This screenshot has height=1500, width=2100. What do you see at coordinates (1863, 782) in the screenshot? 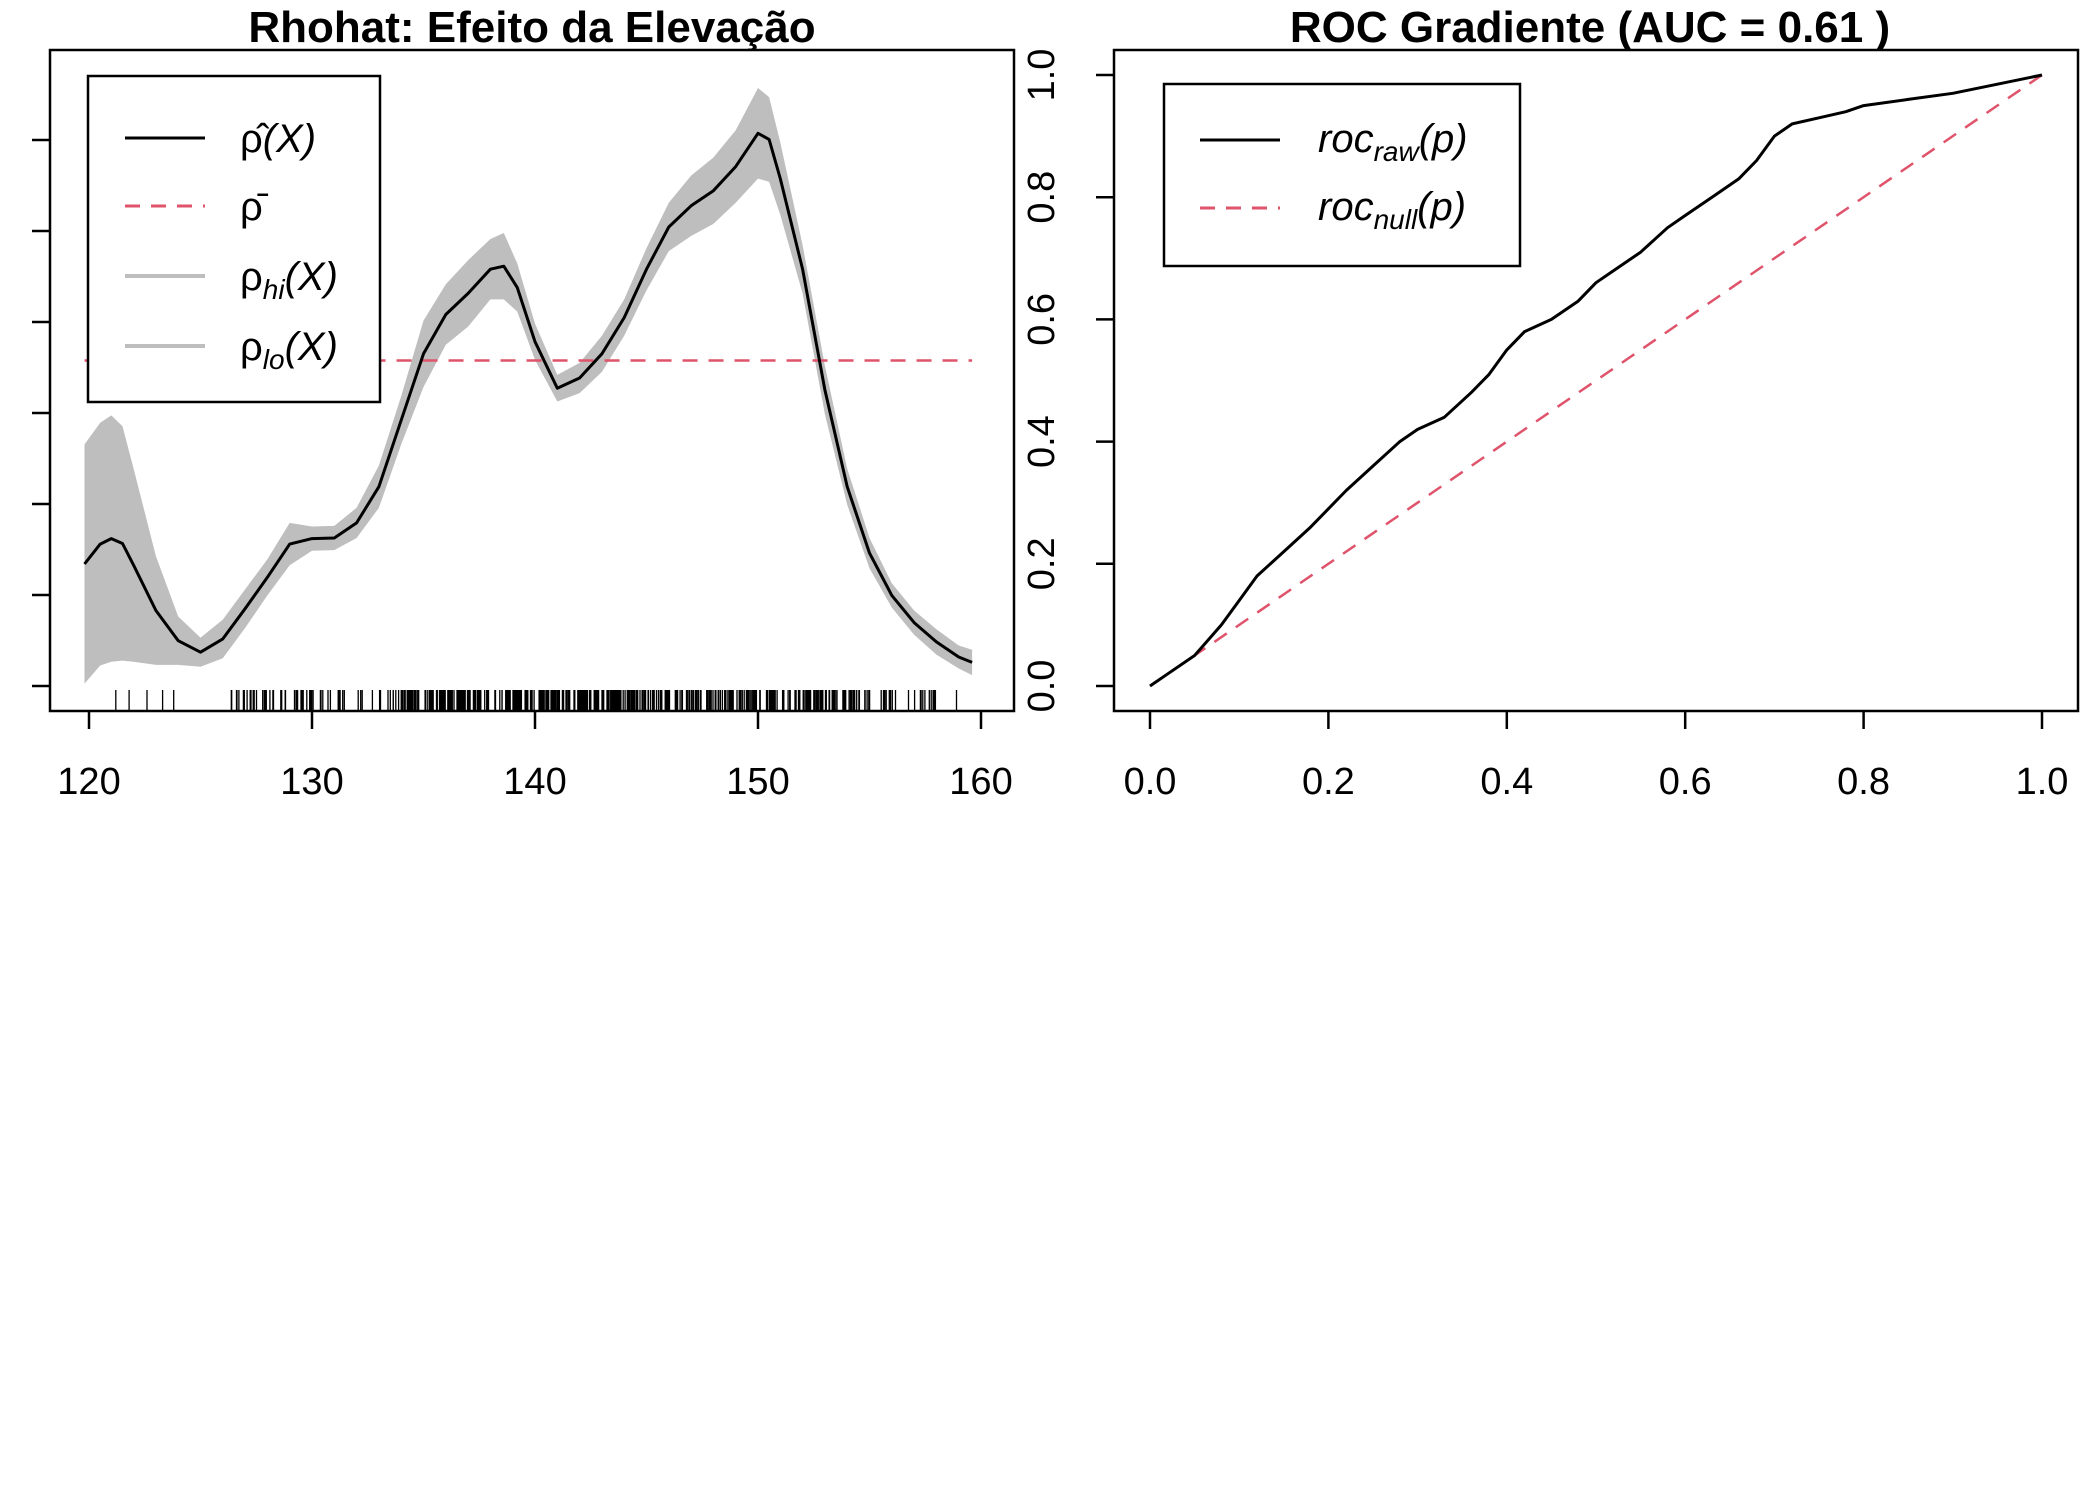
I see `x-tick-label: 0.8` at bounding box center [1863, 782].